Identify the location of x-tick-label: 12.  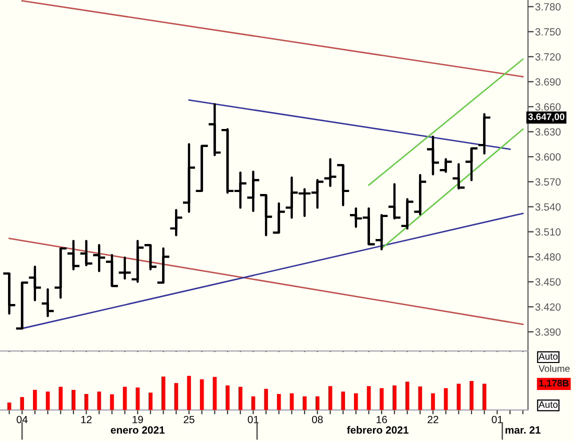
(86, 420).